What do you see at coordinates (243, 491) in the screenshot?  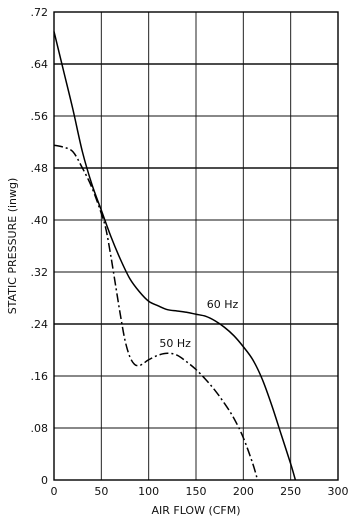 I see `x-tick-label: 200` at bounding box center [243, 491].